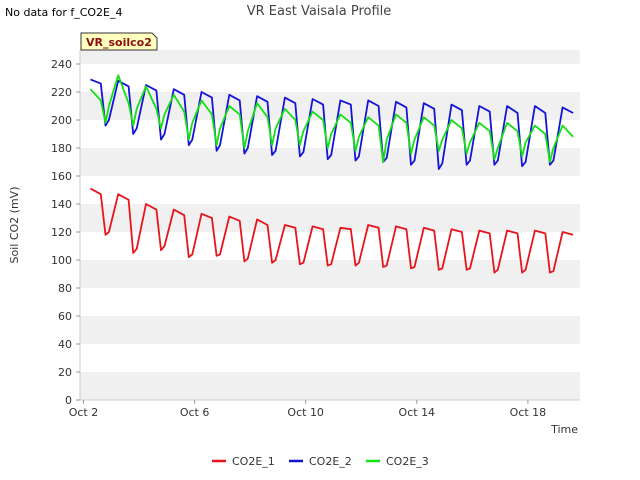 The width and height of the screenshot is (640, 480). I want to click on legend-label: CO2E_1, so click(253, 461).